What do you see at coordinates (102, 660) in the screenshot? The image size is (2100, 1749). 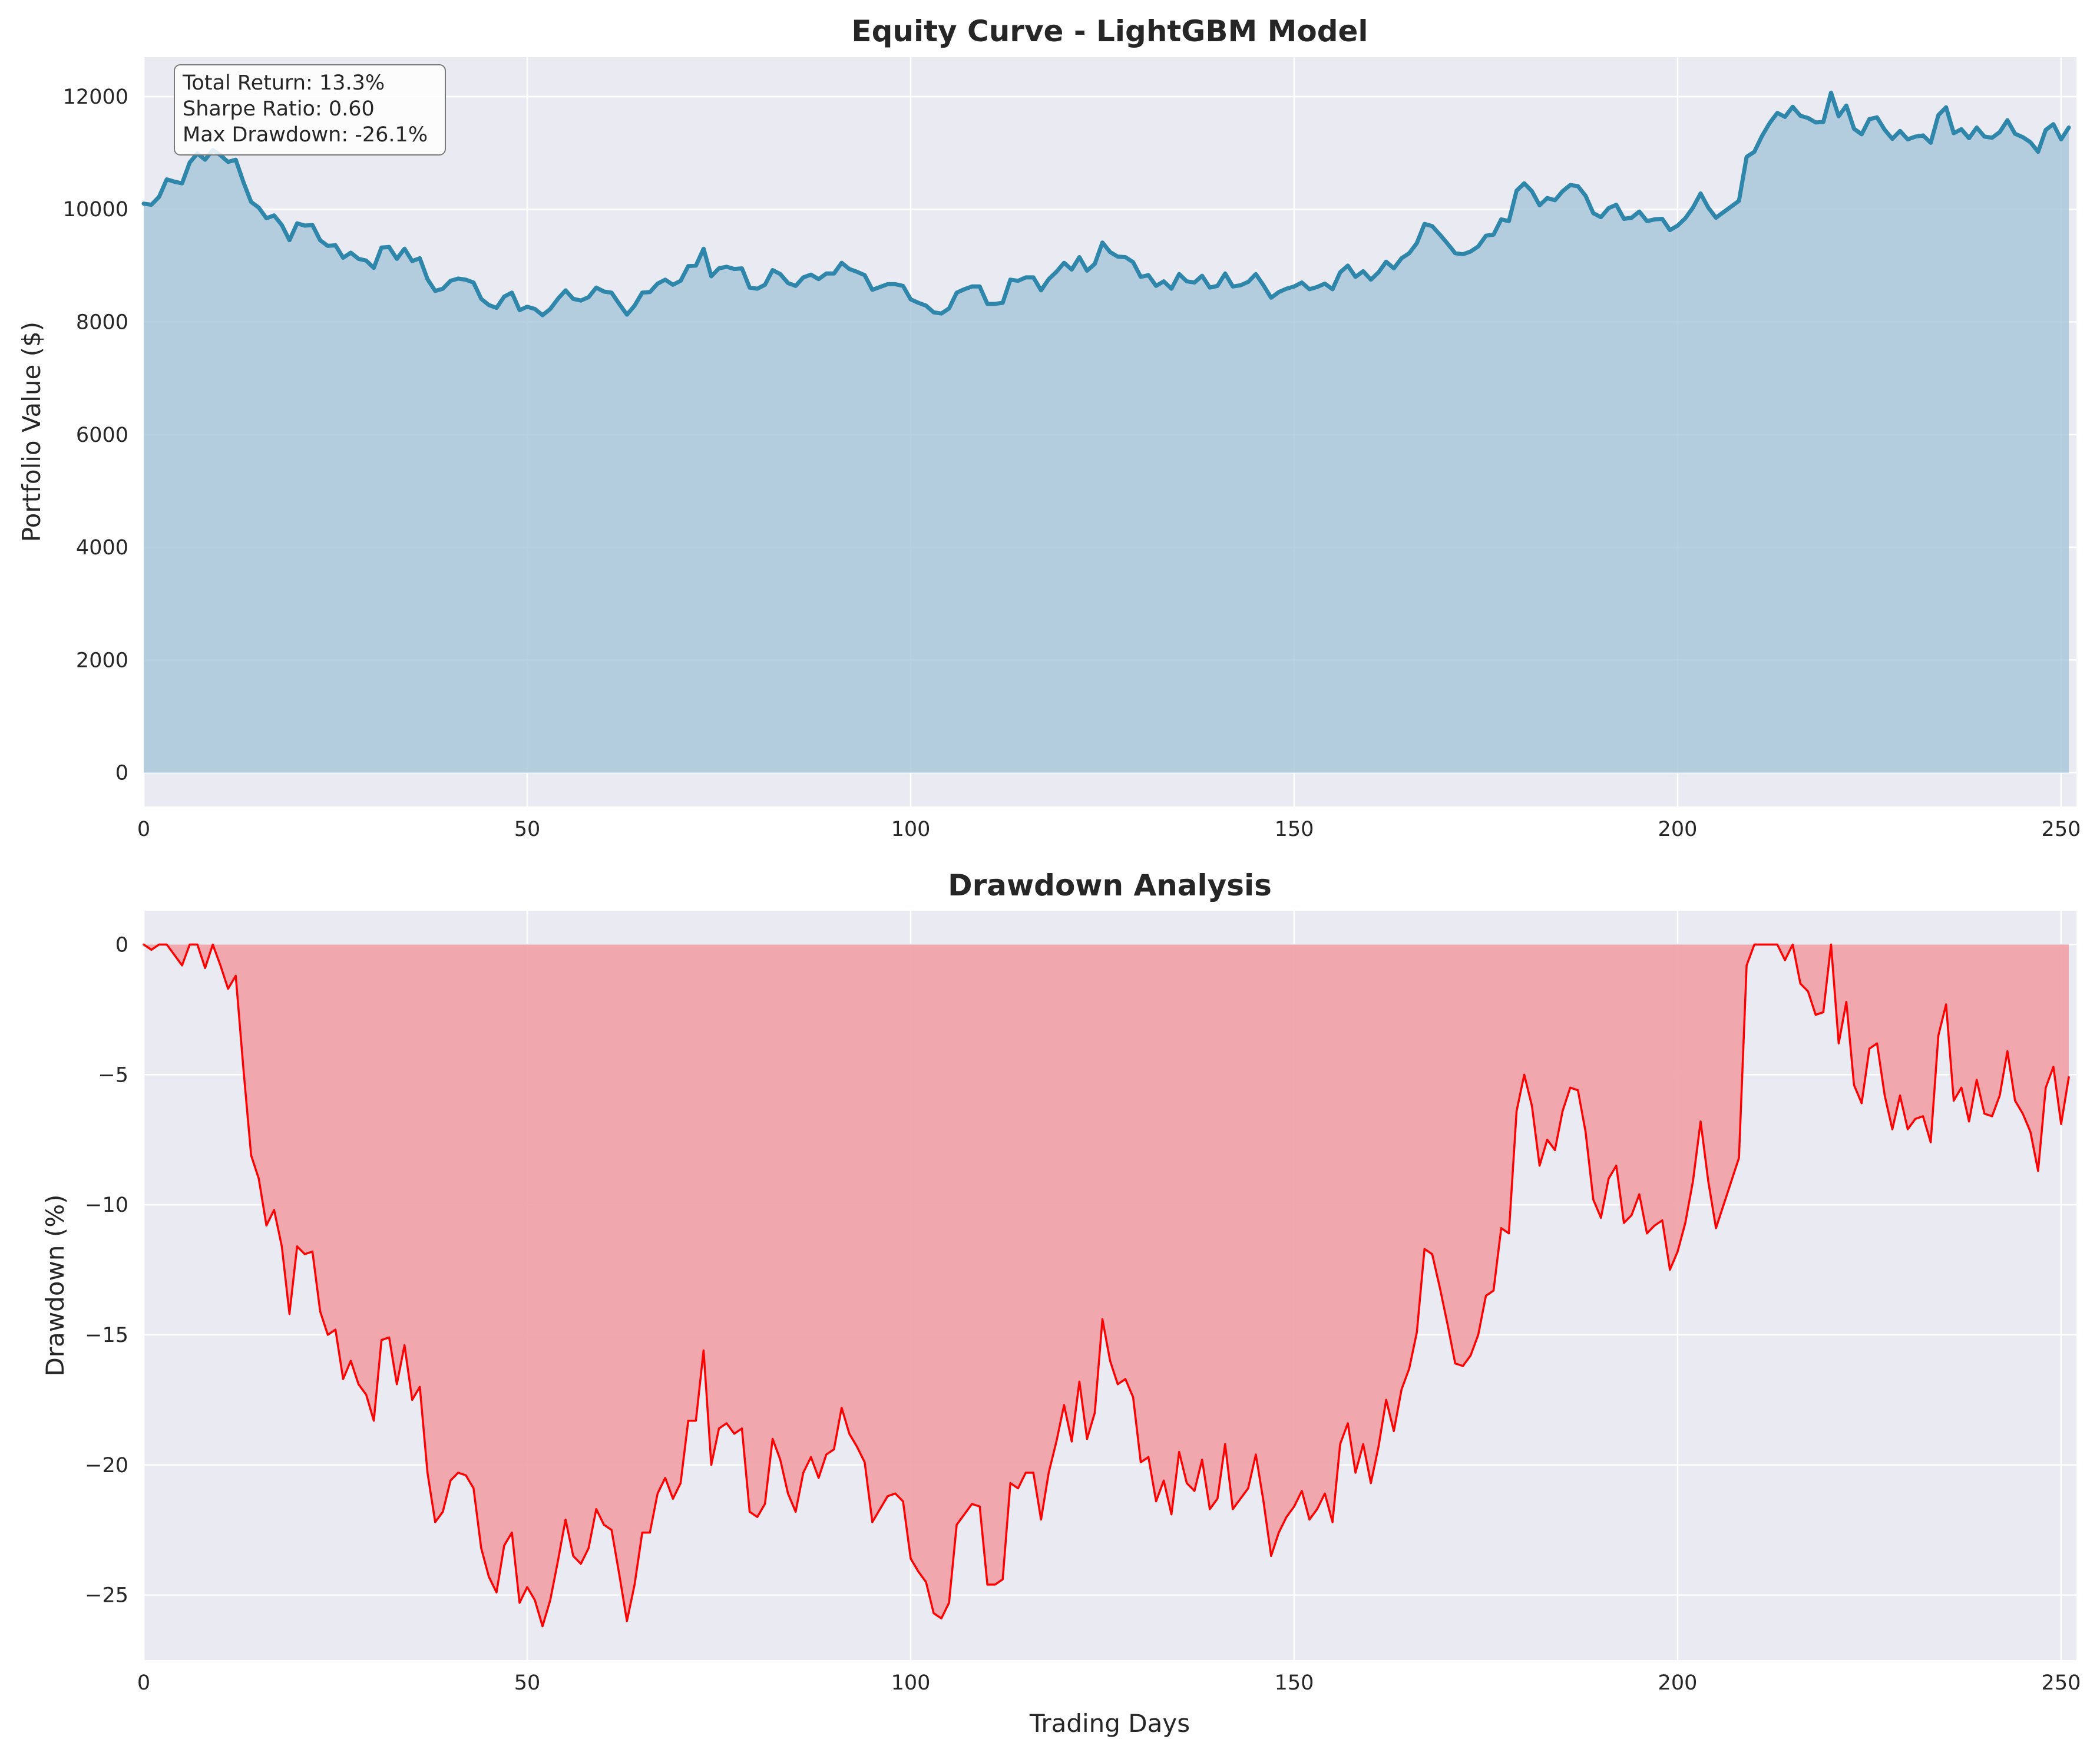 I see `equity-y-tick-label: 2000` at bounding box center [102, 660].